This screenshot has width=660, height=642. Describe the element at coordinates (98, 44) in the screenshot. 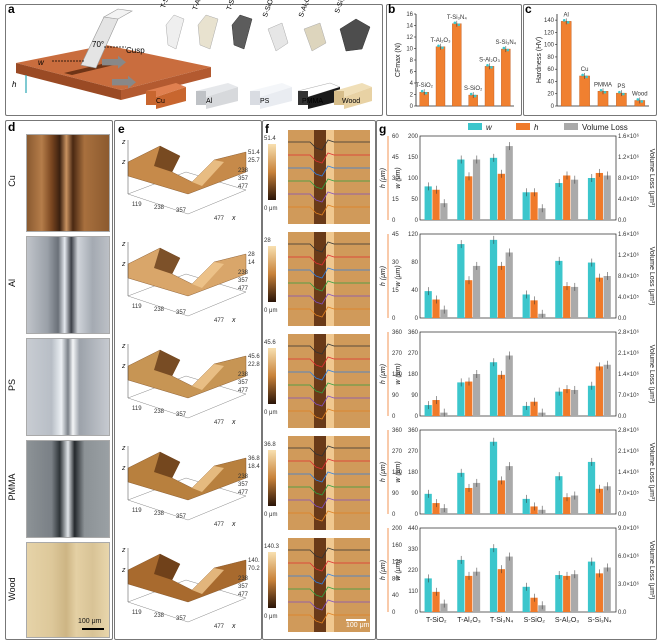

I see `angle-label: 70°` at that location.